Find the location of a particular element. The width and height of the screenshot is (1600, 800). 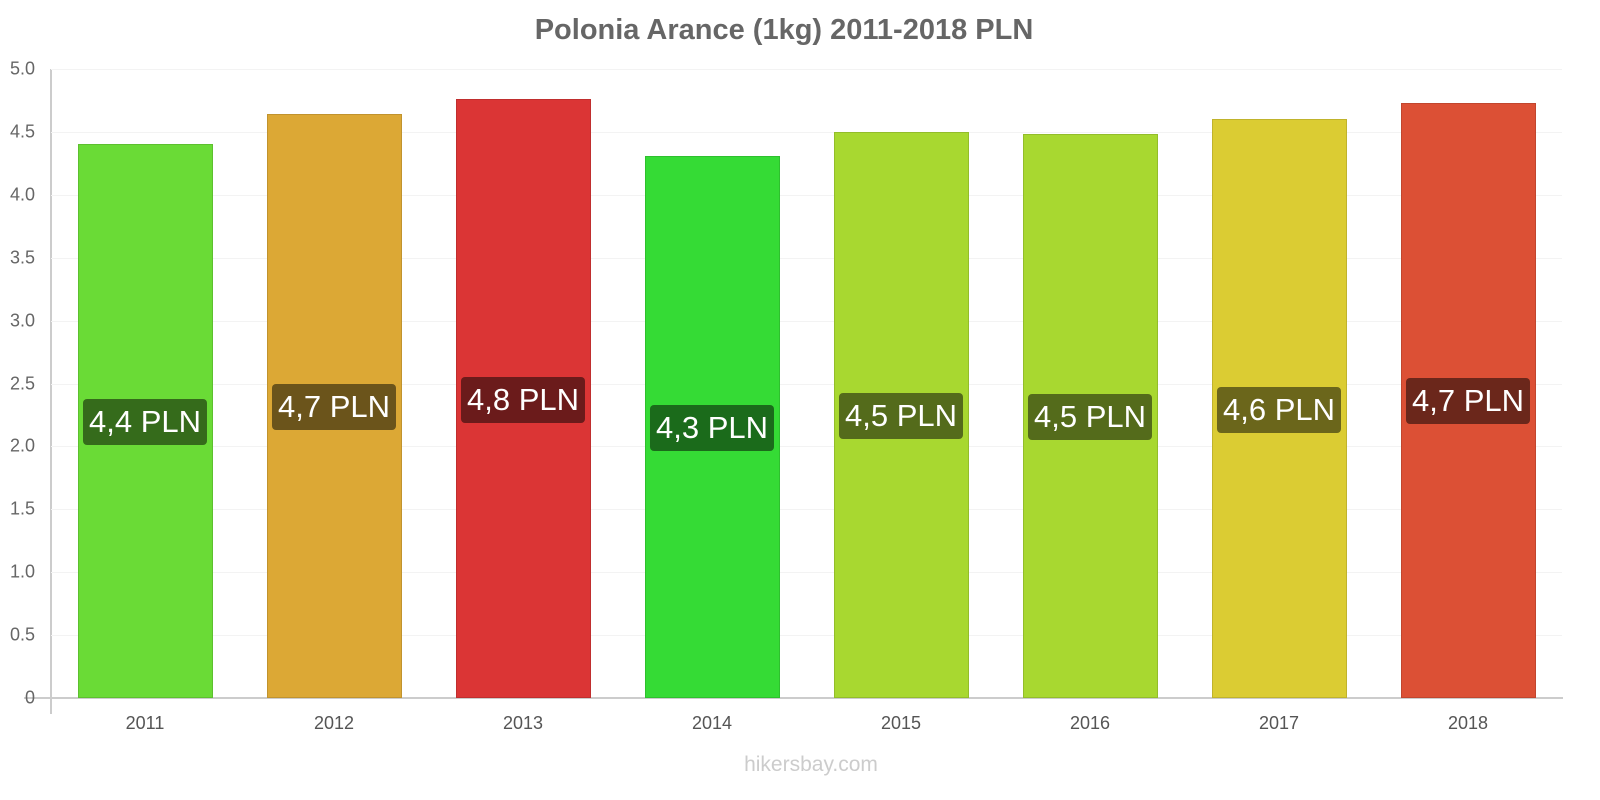

x-tick-label: 2011 is located at coordinates (145, 723).